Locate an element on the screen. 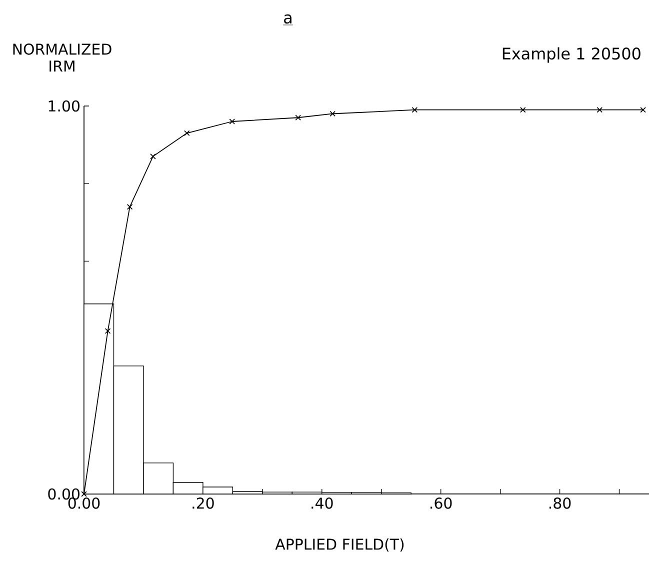 This screenshot has height=561, width=649. y-tick-label: 1.00 is located at coordinates (64, 106).